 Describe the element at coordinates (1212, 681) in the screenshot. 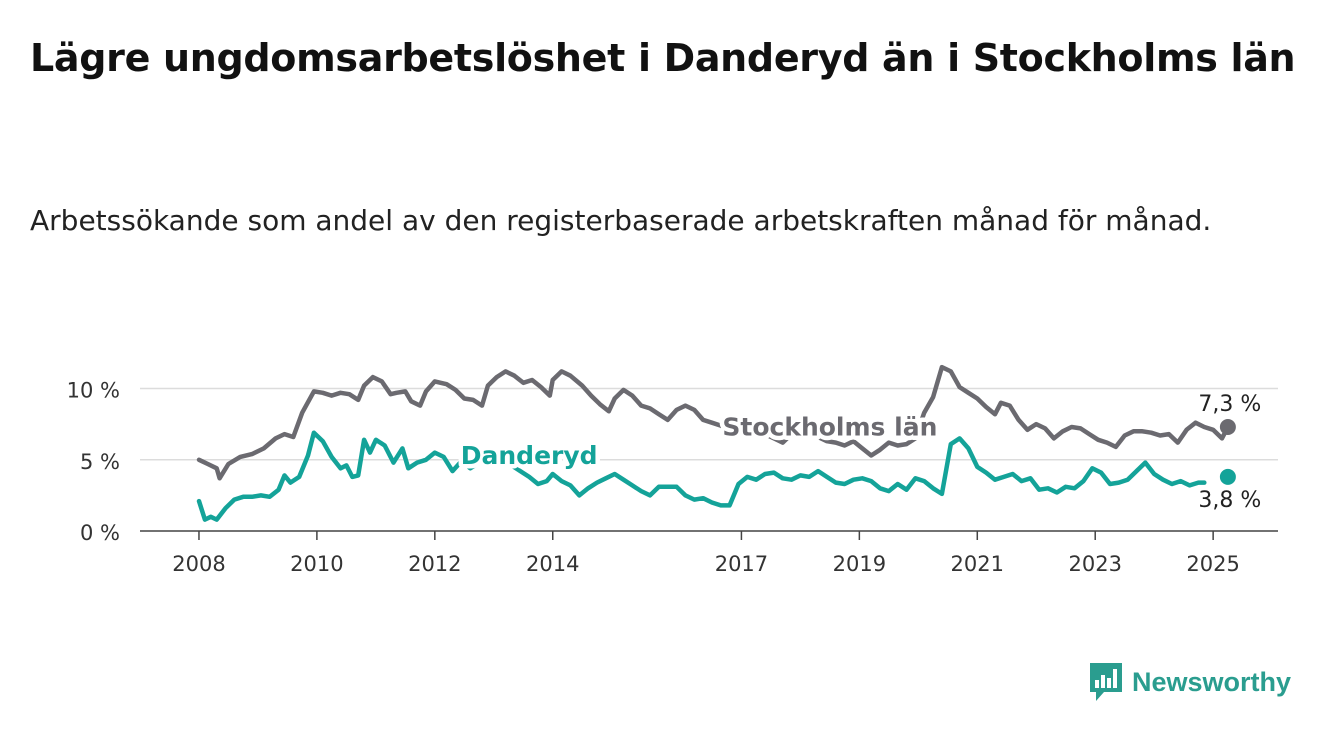

I see `brand-name: Newsworthy` at that location.